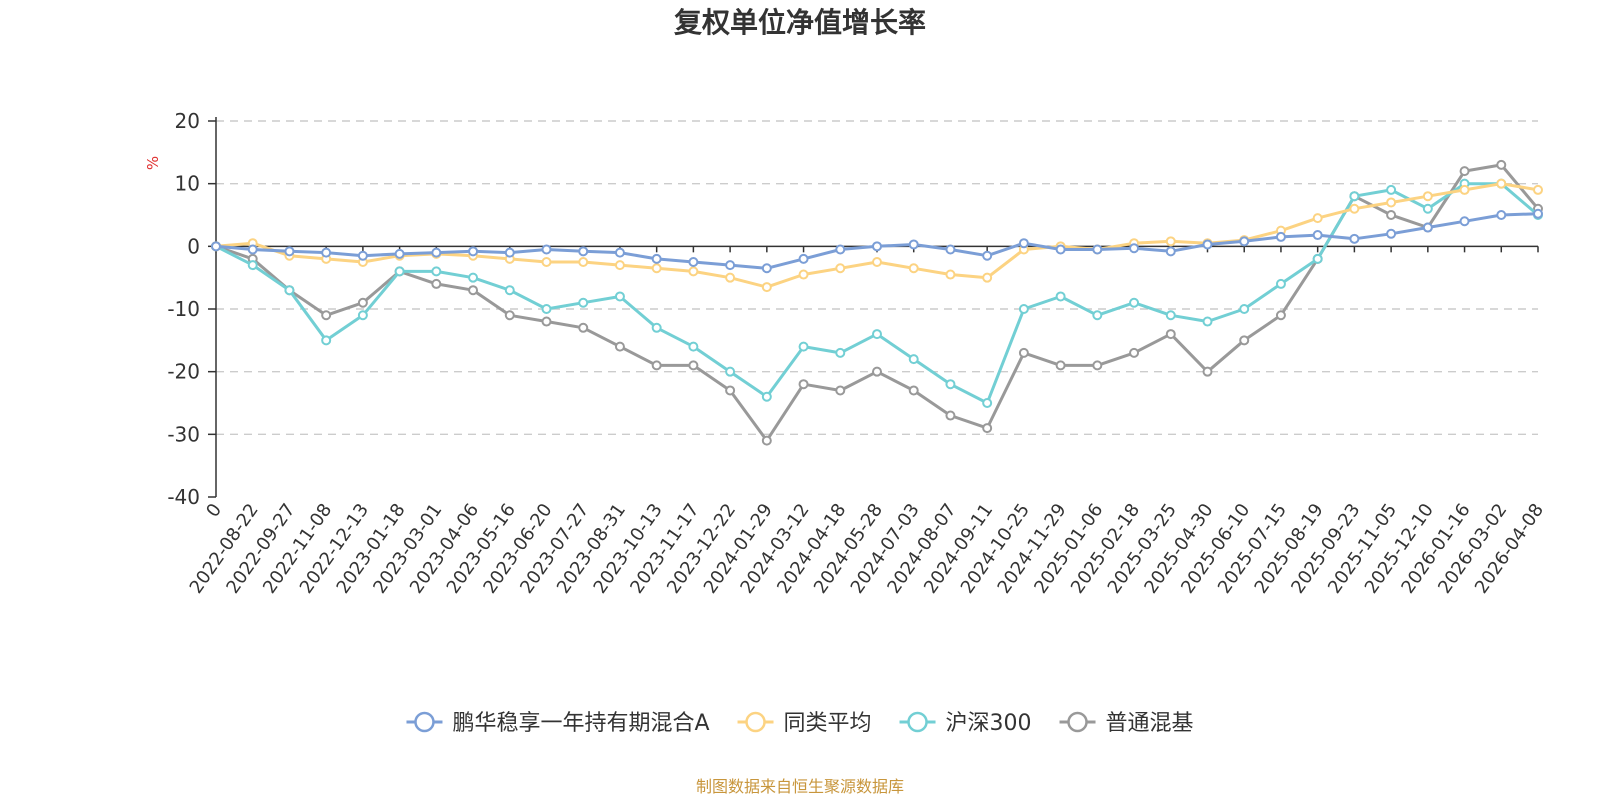  Describe the element at coordinates (804, 723) in the screenshot. I see `legend-item: 同类平均` at that location.